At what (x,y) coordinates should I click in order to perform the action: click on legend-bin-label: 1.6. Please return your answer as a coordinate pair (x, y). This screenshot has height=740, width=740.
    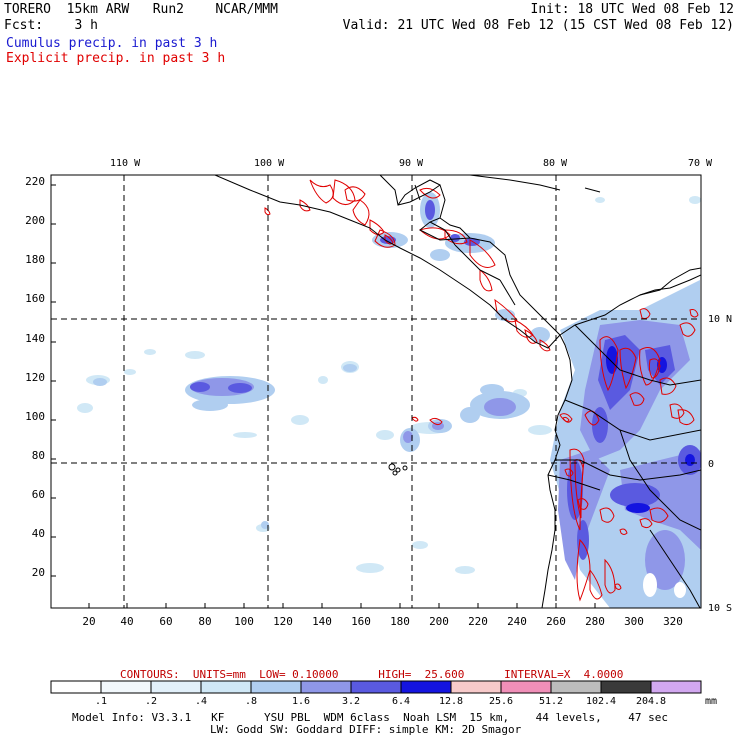
    Looking at the image, I should click on (301, 701).